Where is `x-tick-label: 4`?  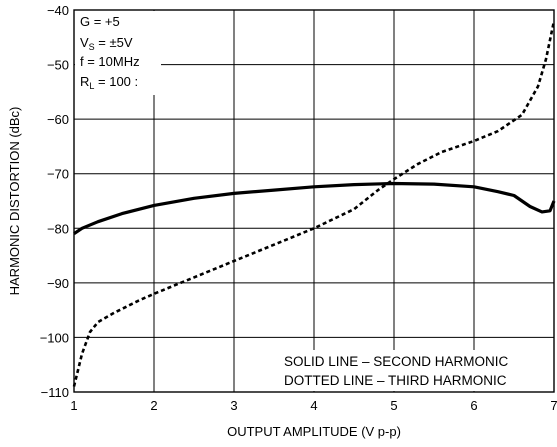
x-tick-label: 4 is located at coordinates (313, 405).